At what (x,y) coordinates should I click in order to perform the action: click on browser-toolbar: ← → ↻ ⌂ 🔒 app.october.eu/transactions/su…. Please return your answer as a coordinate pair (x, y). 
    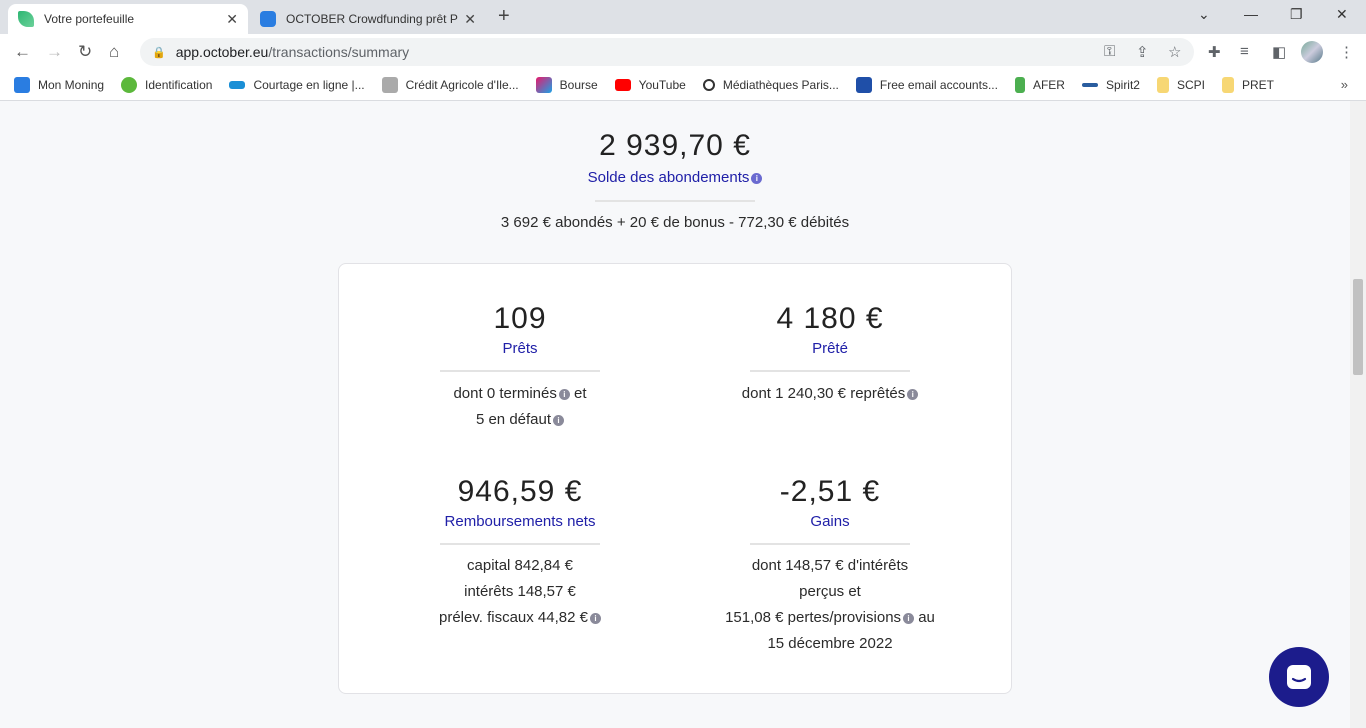
    Looking at the image, I should click on (683, 52).